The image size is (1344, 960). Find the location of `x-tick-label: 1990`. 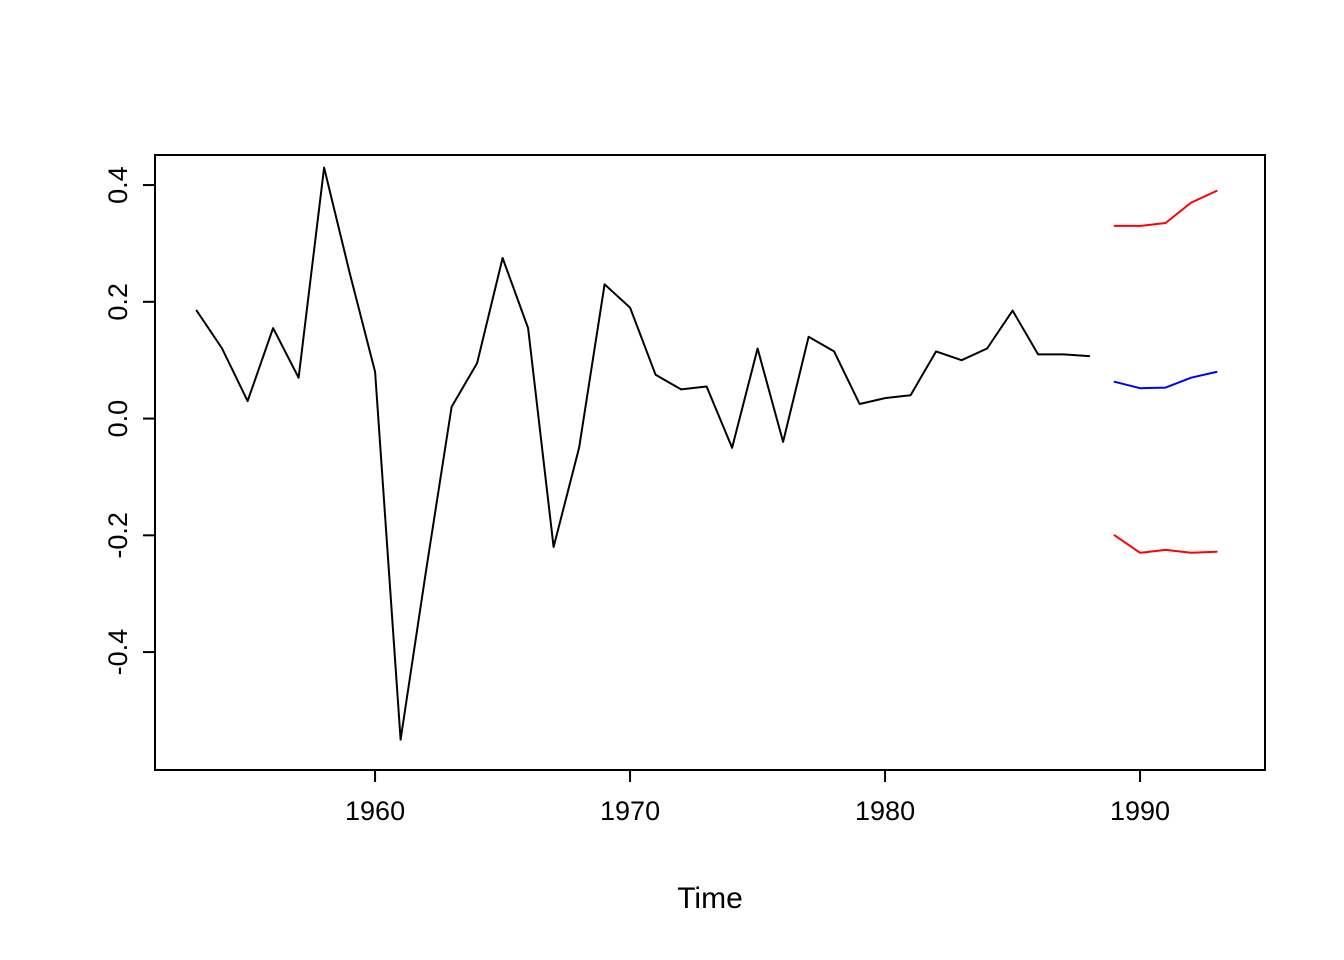

x-tick-label: 1990 is located at coordinates (1140, 811).